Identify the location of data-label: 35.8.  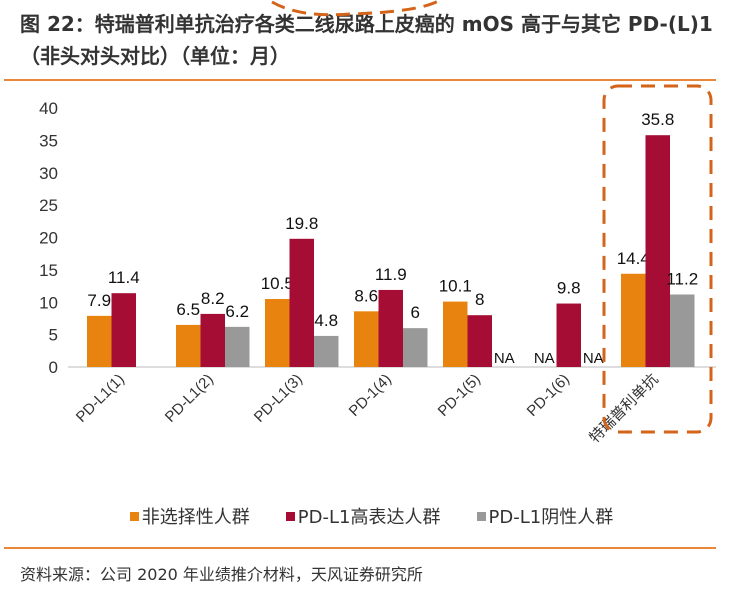
(657, 119).